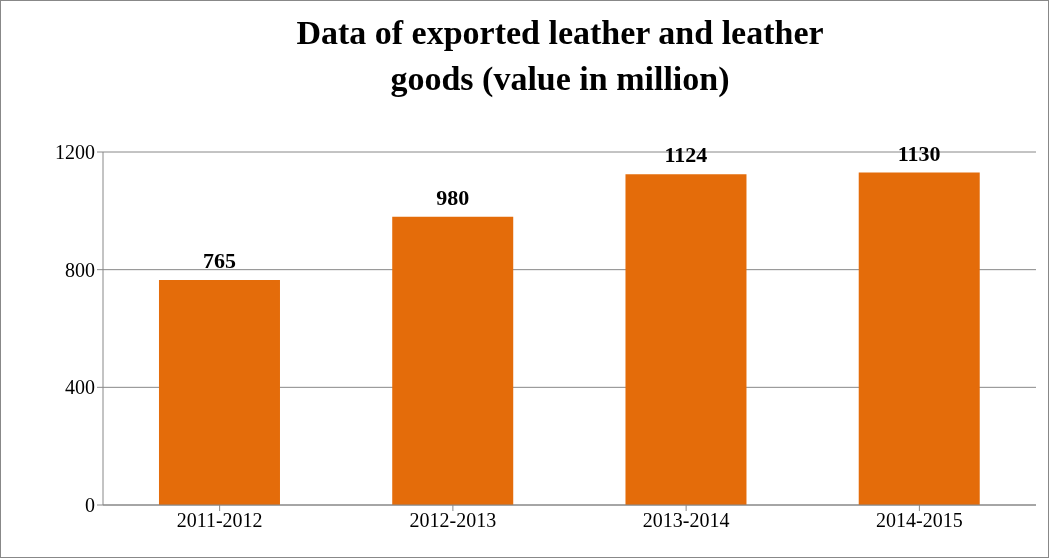 The width and height of the screenshot is (1049, 558). Describe the element at coordinates (90, 505) in the screenshot. I see `y-tick-label: 0` at that location.